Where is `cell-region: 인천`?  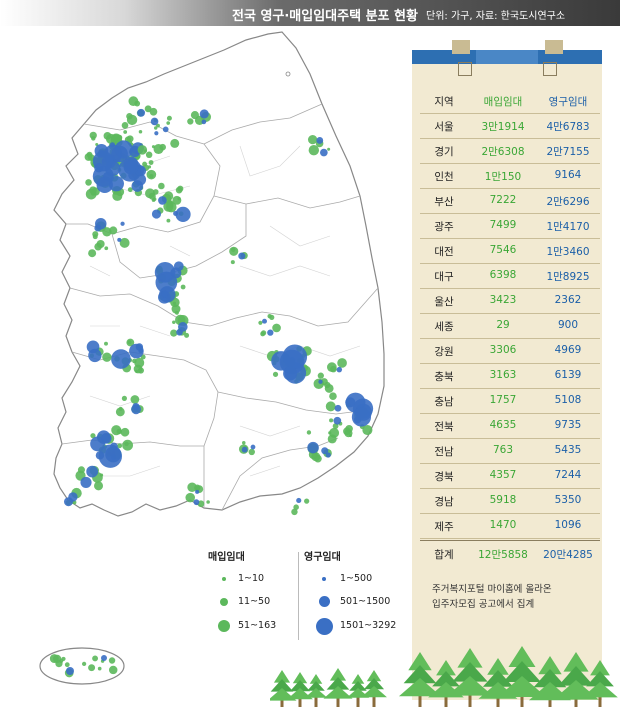
cell-region: 인천 is located at coordinates (444, 177).